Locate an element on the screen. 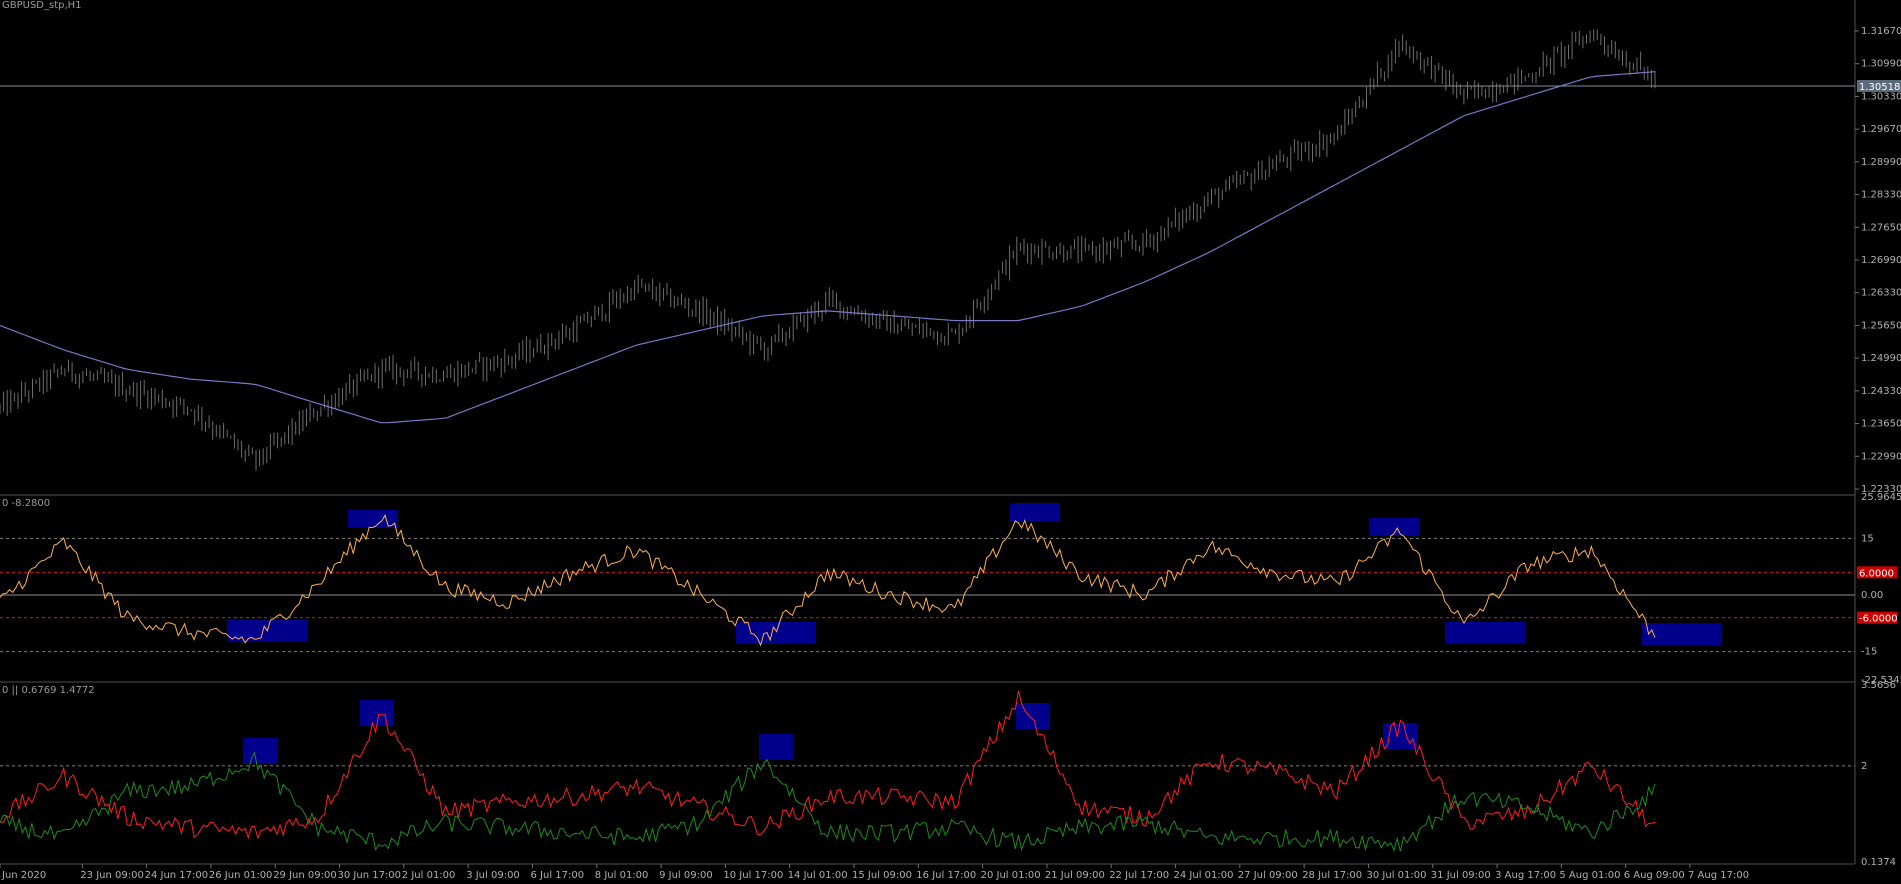 Image resolution: width=1901 pixels, height=884 pixels. time-tick-label: 8 Jul 01:00 is located at coordinates (622, 875).